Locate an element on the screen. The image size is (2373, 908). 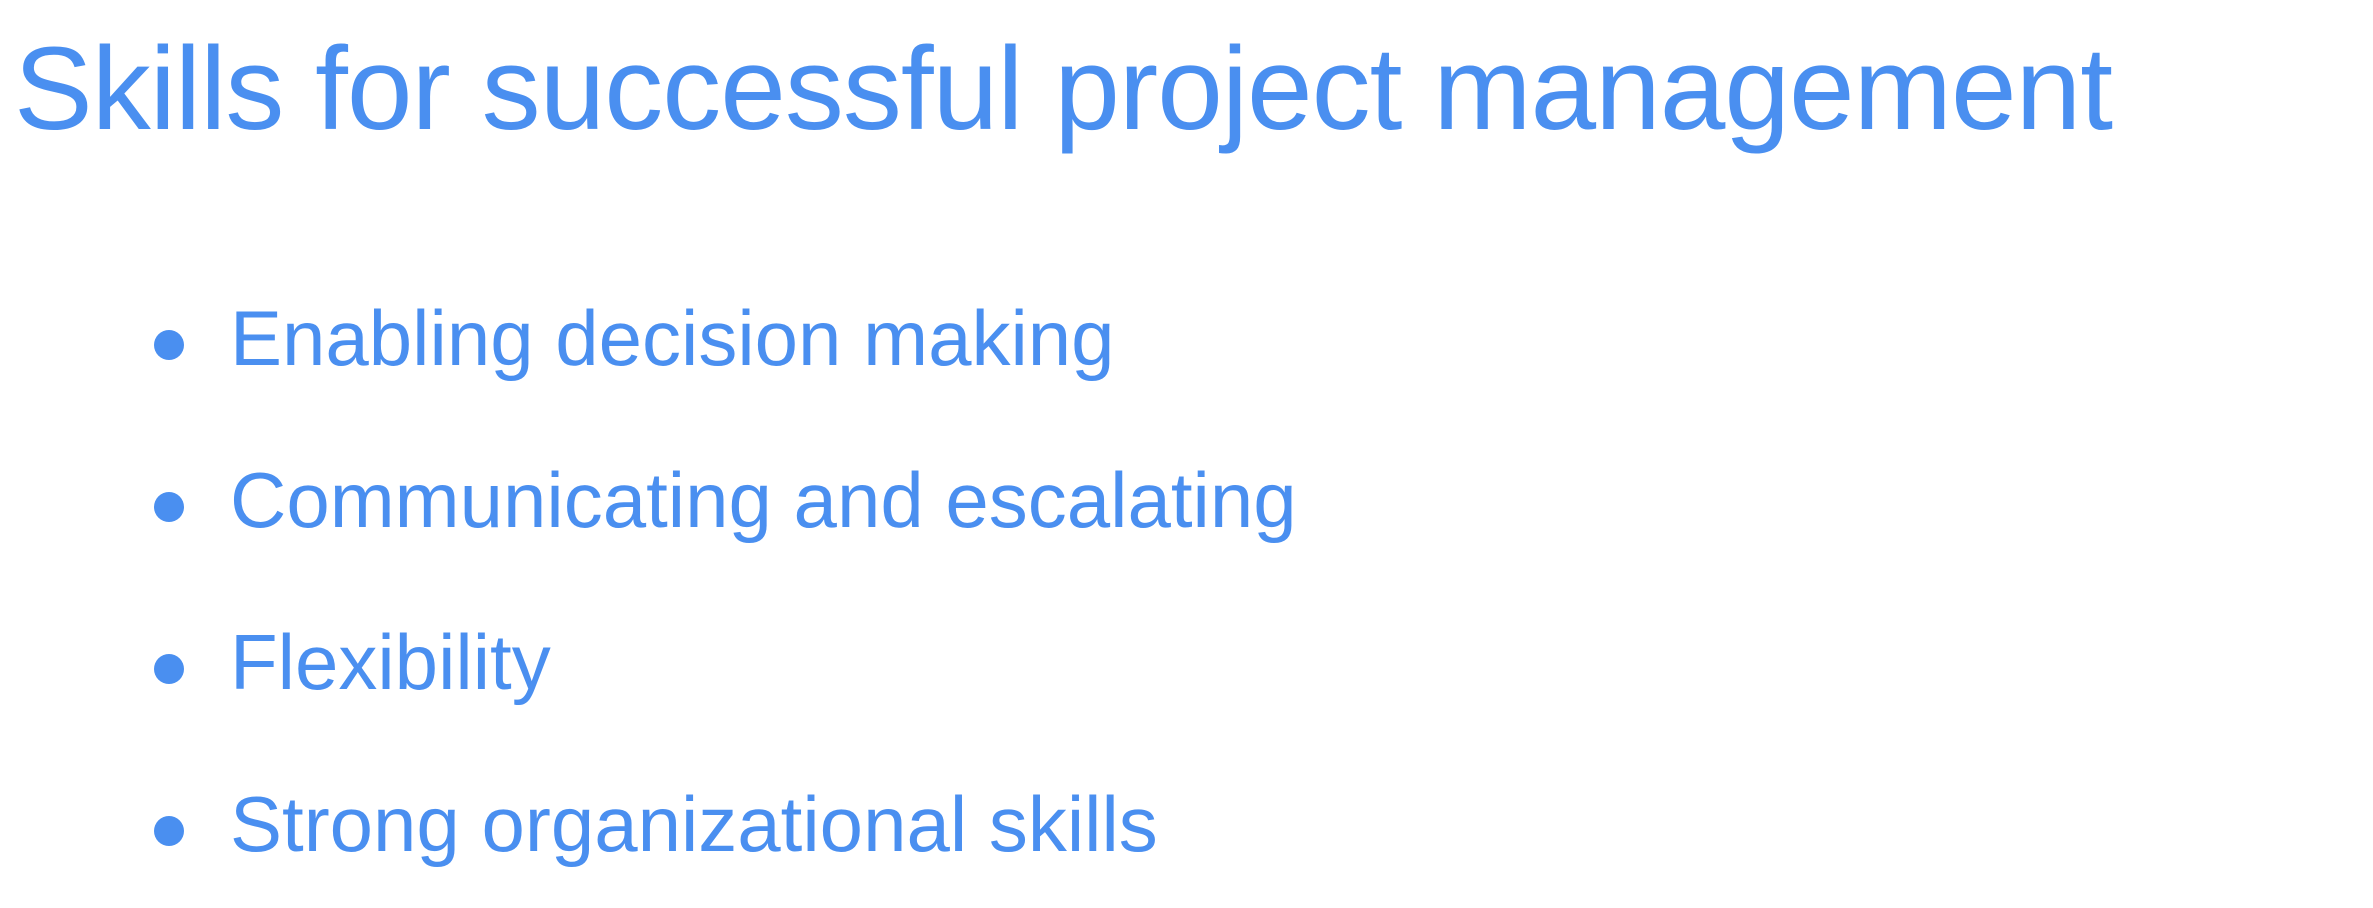
bullet-item: Flexibility is located at coordinates (700, 662).